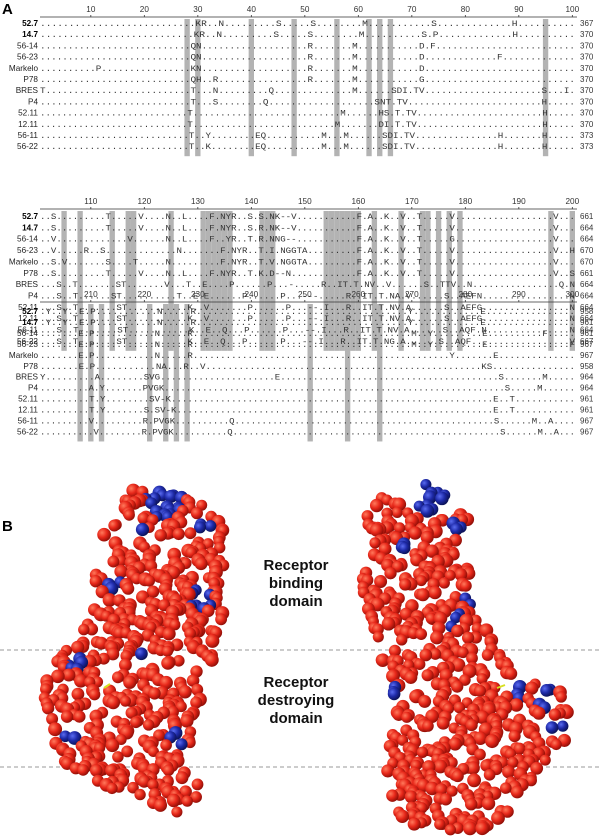 The image size is (600, 839). Describe the element at coordinates (28, 135) in the screenshot. I see `sequence-name: 56-11` at that location.